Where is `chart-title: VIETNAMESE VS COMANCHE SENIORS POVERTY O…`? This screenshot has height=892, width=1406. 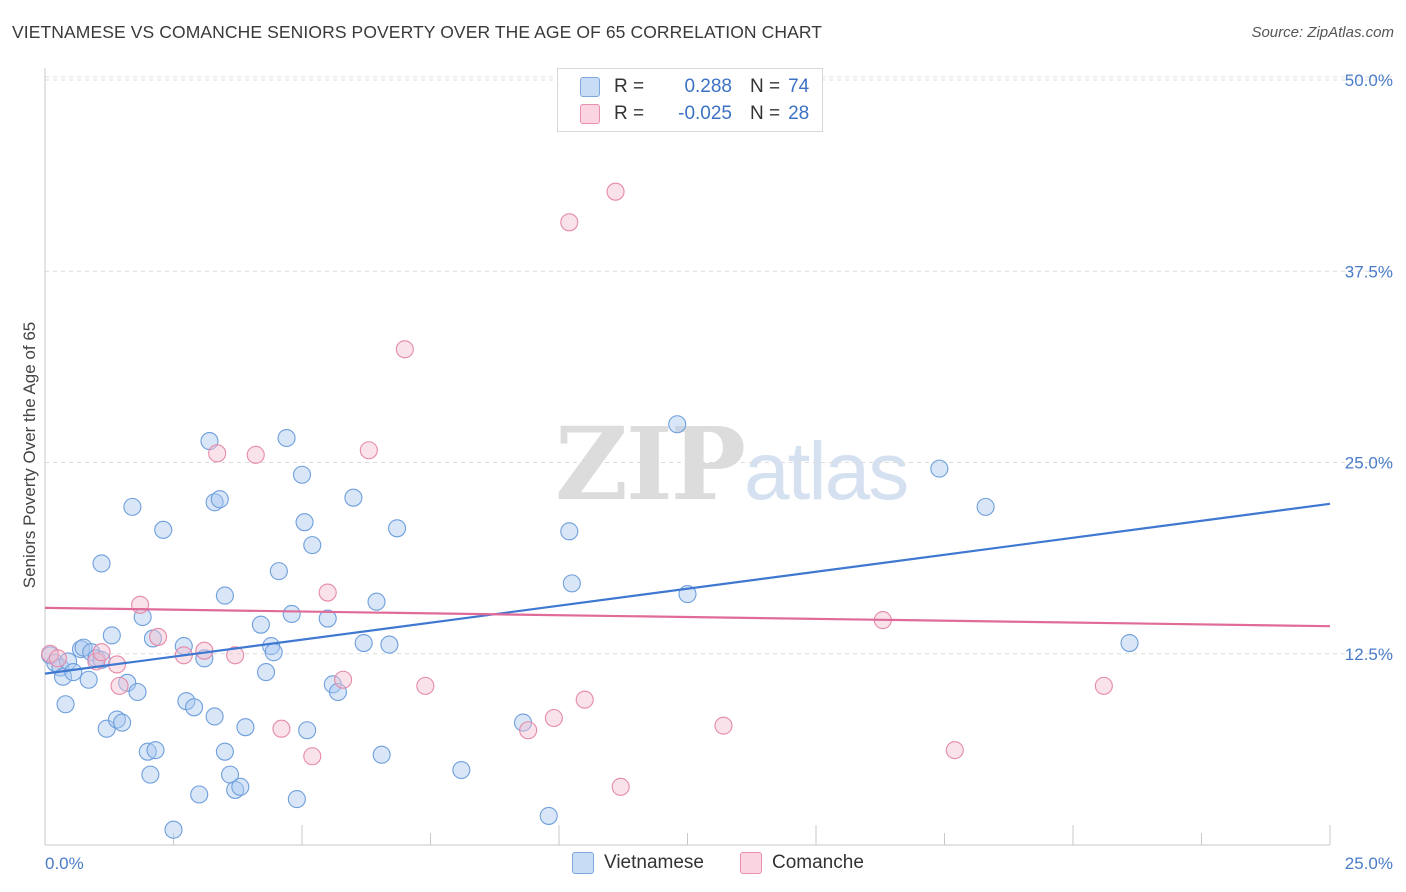 chart-title: VIETNAMESE VS COMANCHE SENIORS POVERTY O… is located at coordinates (417, 32).